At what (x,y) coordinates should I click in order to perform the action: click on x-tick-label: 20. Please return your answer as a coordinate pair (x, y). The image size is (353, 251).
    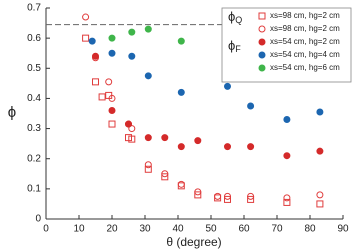
    Looking at the image, I should click on (112, 229).